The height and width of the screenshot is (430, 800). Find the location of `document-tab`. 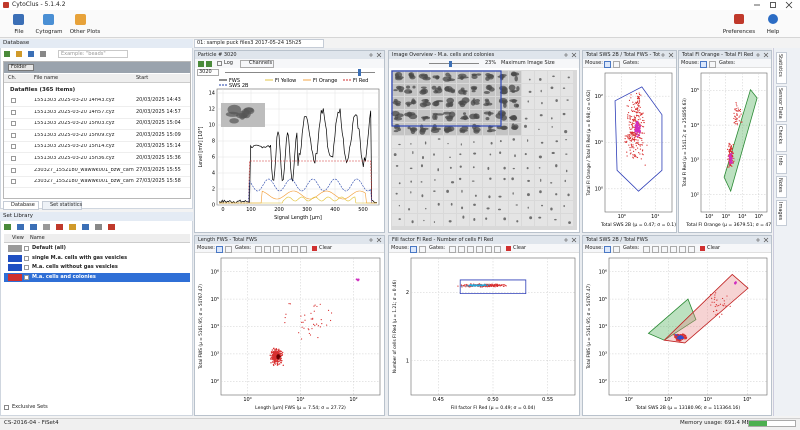

document-tab is located at coordinates (259, 43).